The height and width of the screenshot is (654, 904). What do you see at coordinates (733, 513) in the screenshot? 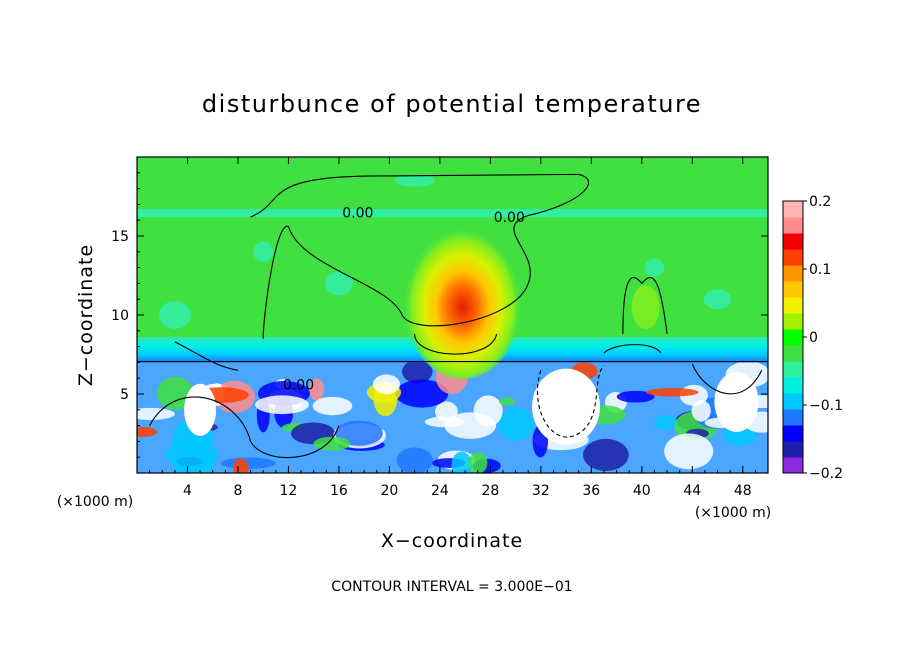
I see `x-unit-right: (×1000 m)` at bounding box center [733, 513].